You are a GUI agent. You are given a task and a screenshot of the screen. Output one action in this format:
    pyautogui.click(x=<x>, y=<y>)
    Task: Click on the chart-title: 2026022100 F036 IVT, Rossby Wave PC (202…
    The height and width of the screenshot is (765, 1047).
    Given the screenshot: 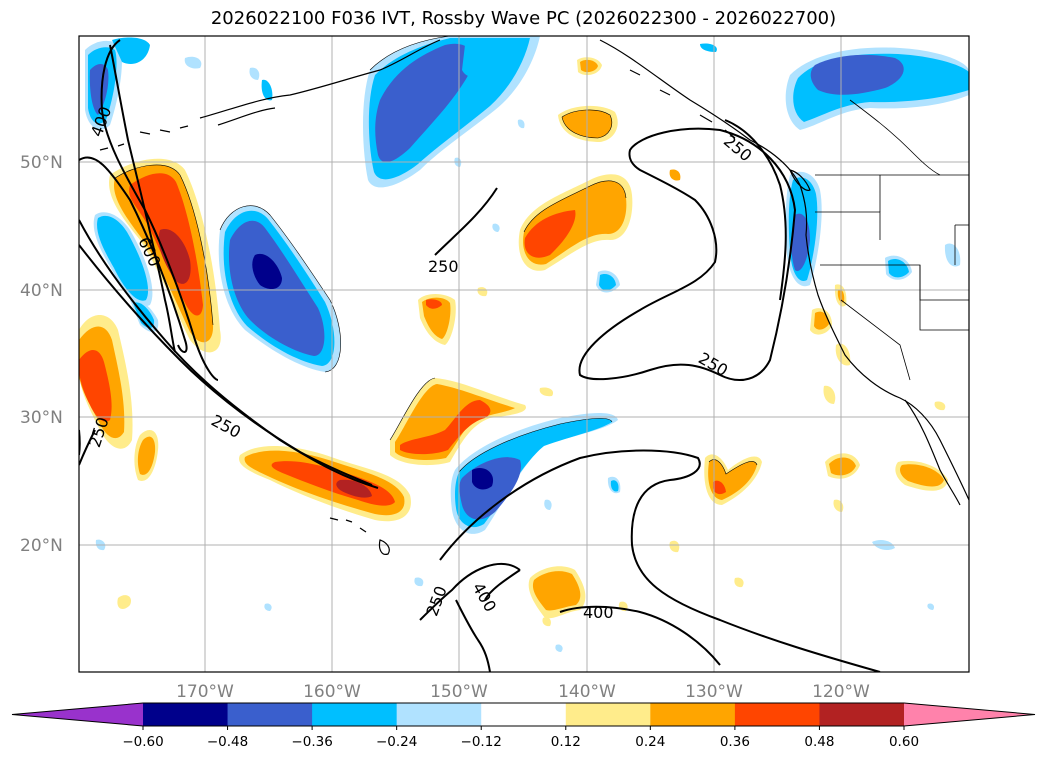 What is the action you would take?
    pyautogui.click(x=523, y=18)
    